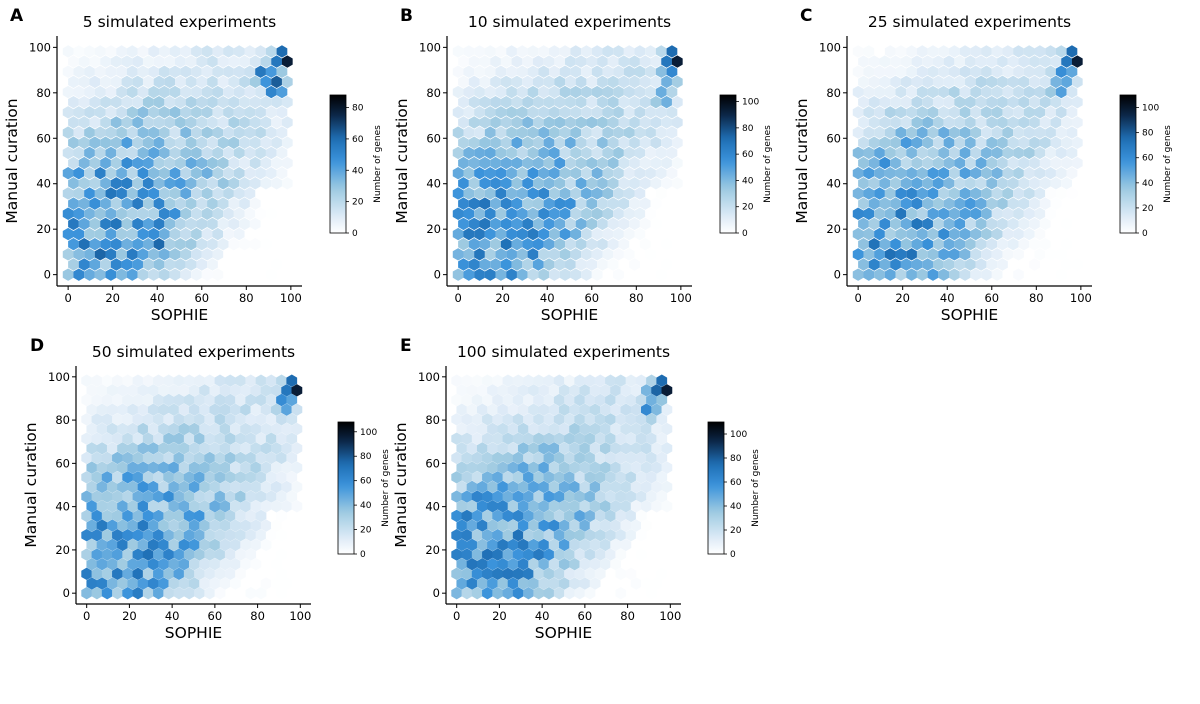 The height and width of the screenshot is (704, 1200). What do you see at coordinates (432, 463) in the screenshot?
I see `y-tick-label: 60` at bounding box center [432, 463].